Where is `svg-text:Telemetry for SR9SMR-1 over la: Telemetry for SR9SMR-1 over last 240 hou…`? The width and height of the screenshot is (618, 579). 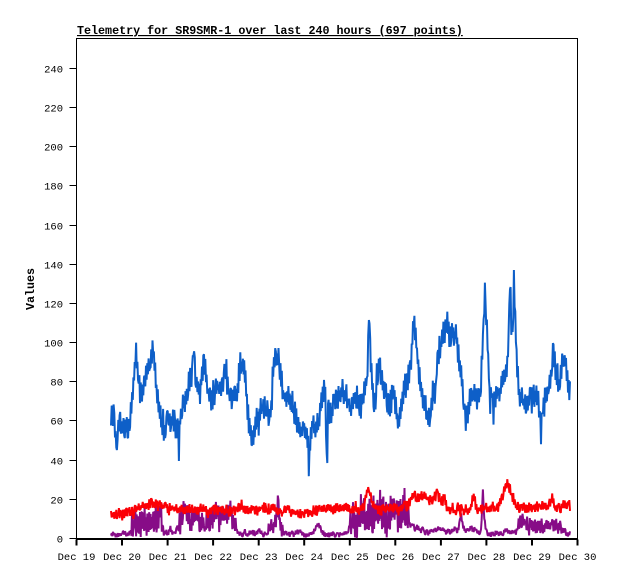
svg-text:Telemetry for SR9SMR-1 over la: Telemetry for SR9SMR-1 over last 240 hou… is located at coordinates (270, 31).